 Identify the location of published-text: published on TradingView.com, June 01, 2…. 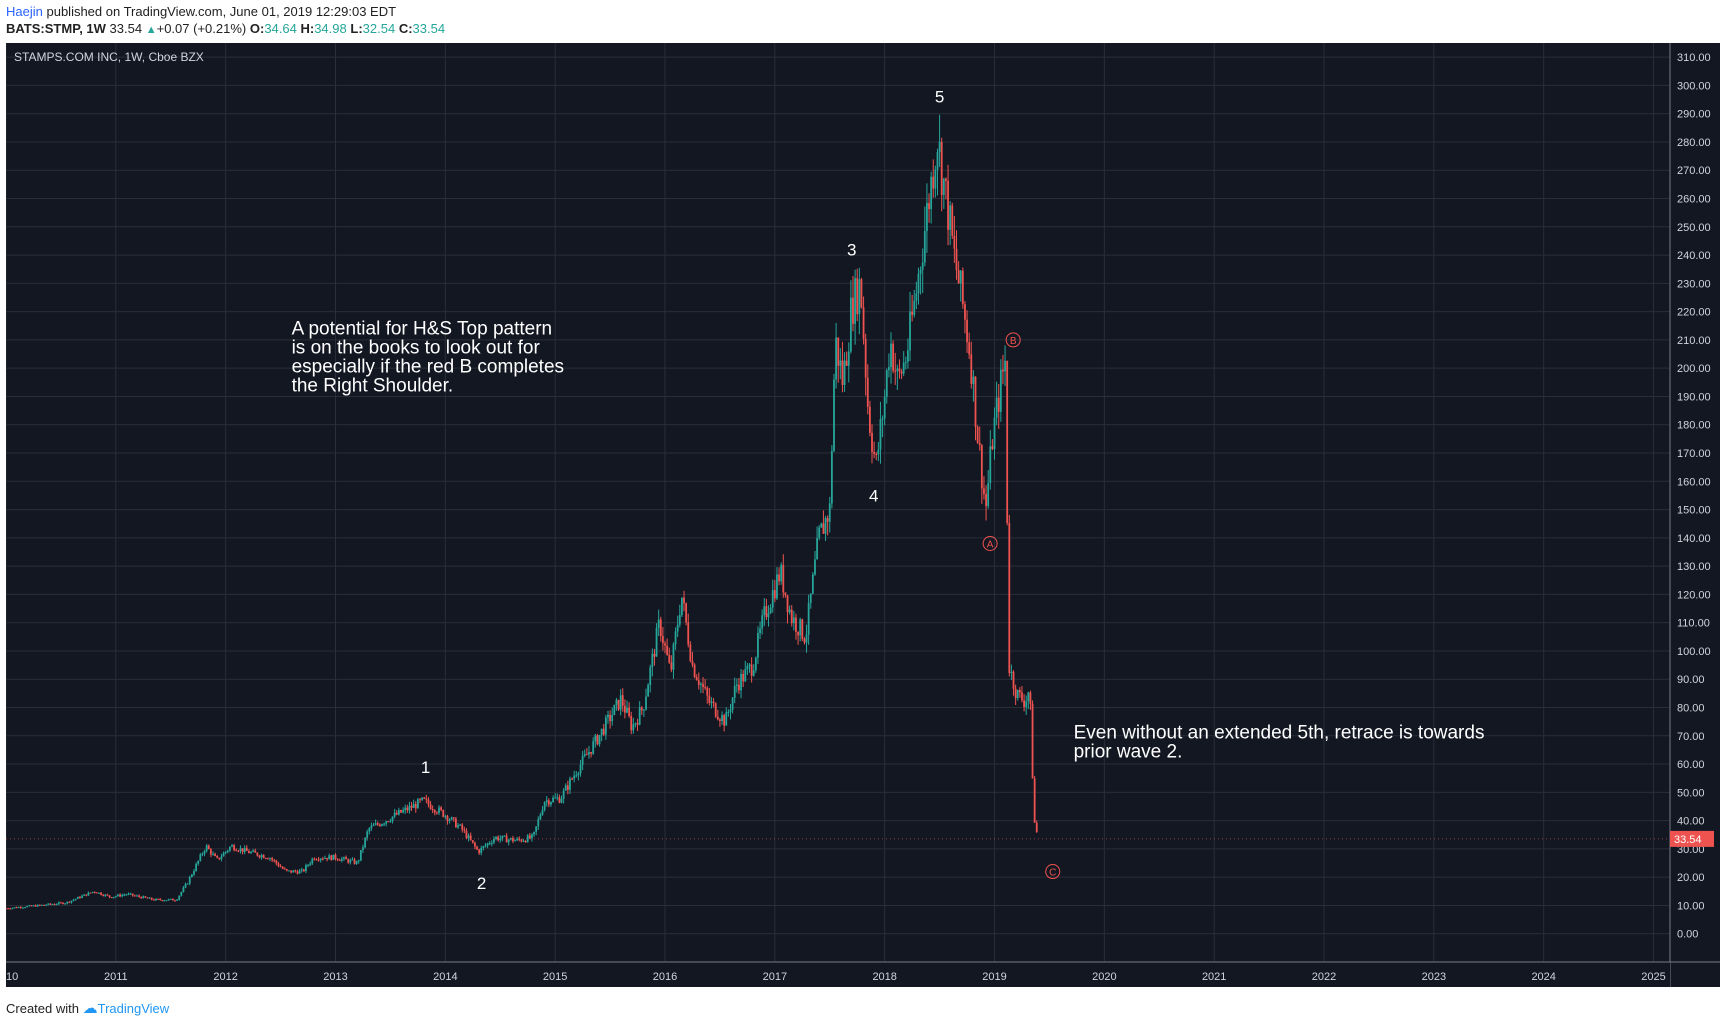
(221, 11).